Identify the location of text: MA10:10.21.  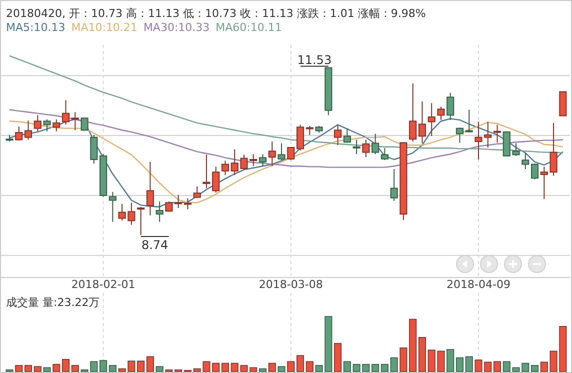
(104, 27).